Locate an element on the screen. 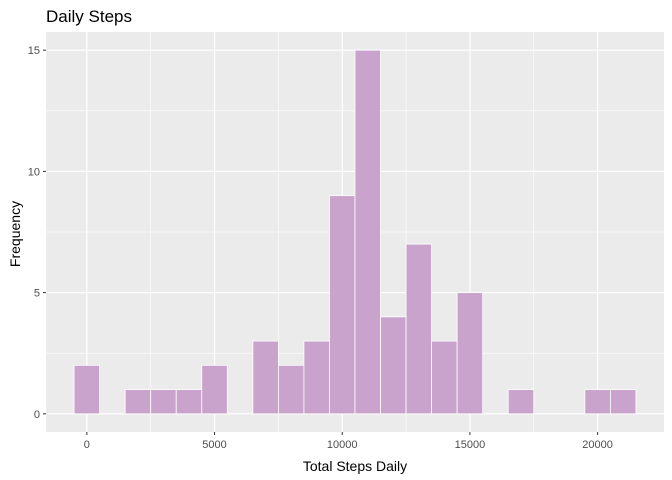 The image size is (672, 480). y-tick-label: 10 is located at coordinates (34, 172).